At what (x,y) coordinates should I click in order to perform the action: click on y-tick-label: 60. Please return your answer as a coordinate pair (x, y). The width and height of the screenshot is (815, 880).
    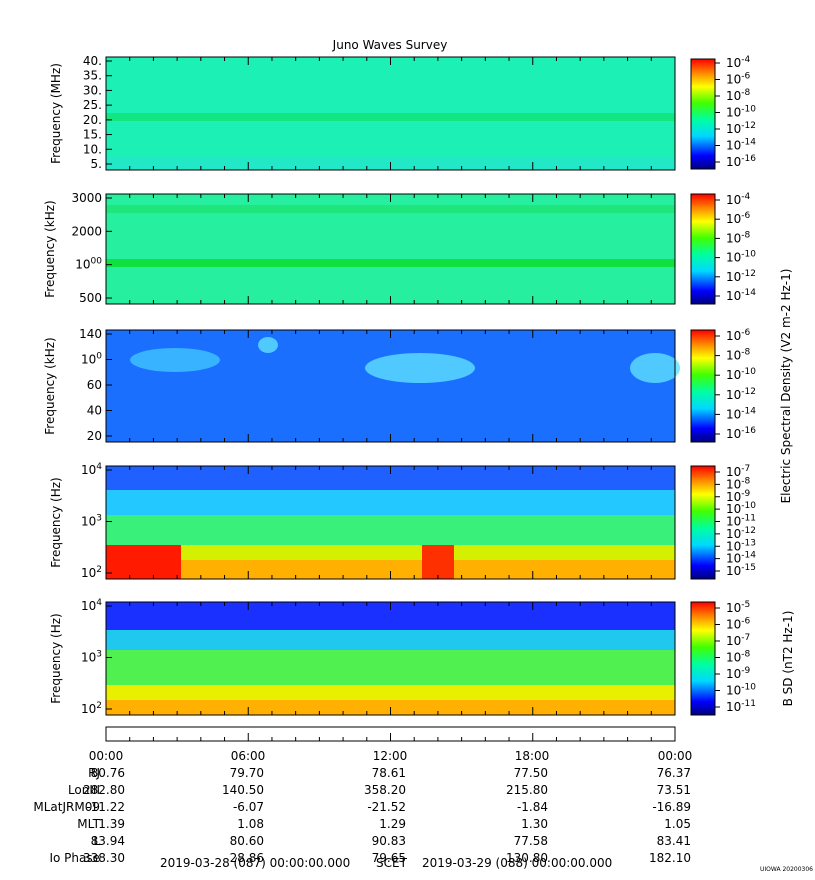
    Looking at the image, I should click on (94, 385).